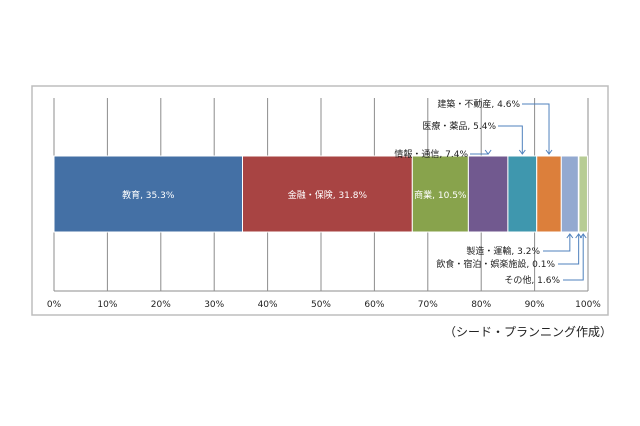  What do you see at coordinates (431, 154) in the screenshot?
I see `data-label: 情報・通信, 7.4%` at bounding box center [431, 154].